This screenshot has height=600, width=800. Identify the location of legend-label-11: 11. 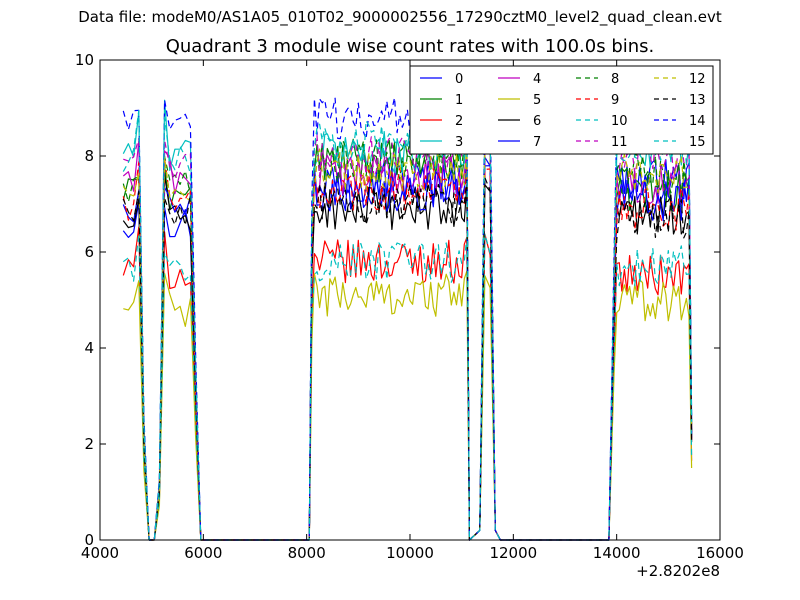
(619, 142).